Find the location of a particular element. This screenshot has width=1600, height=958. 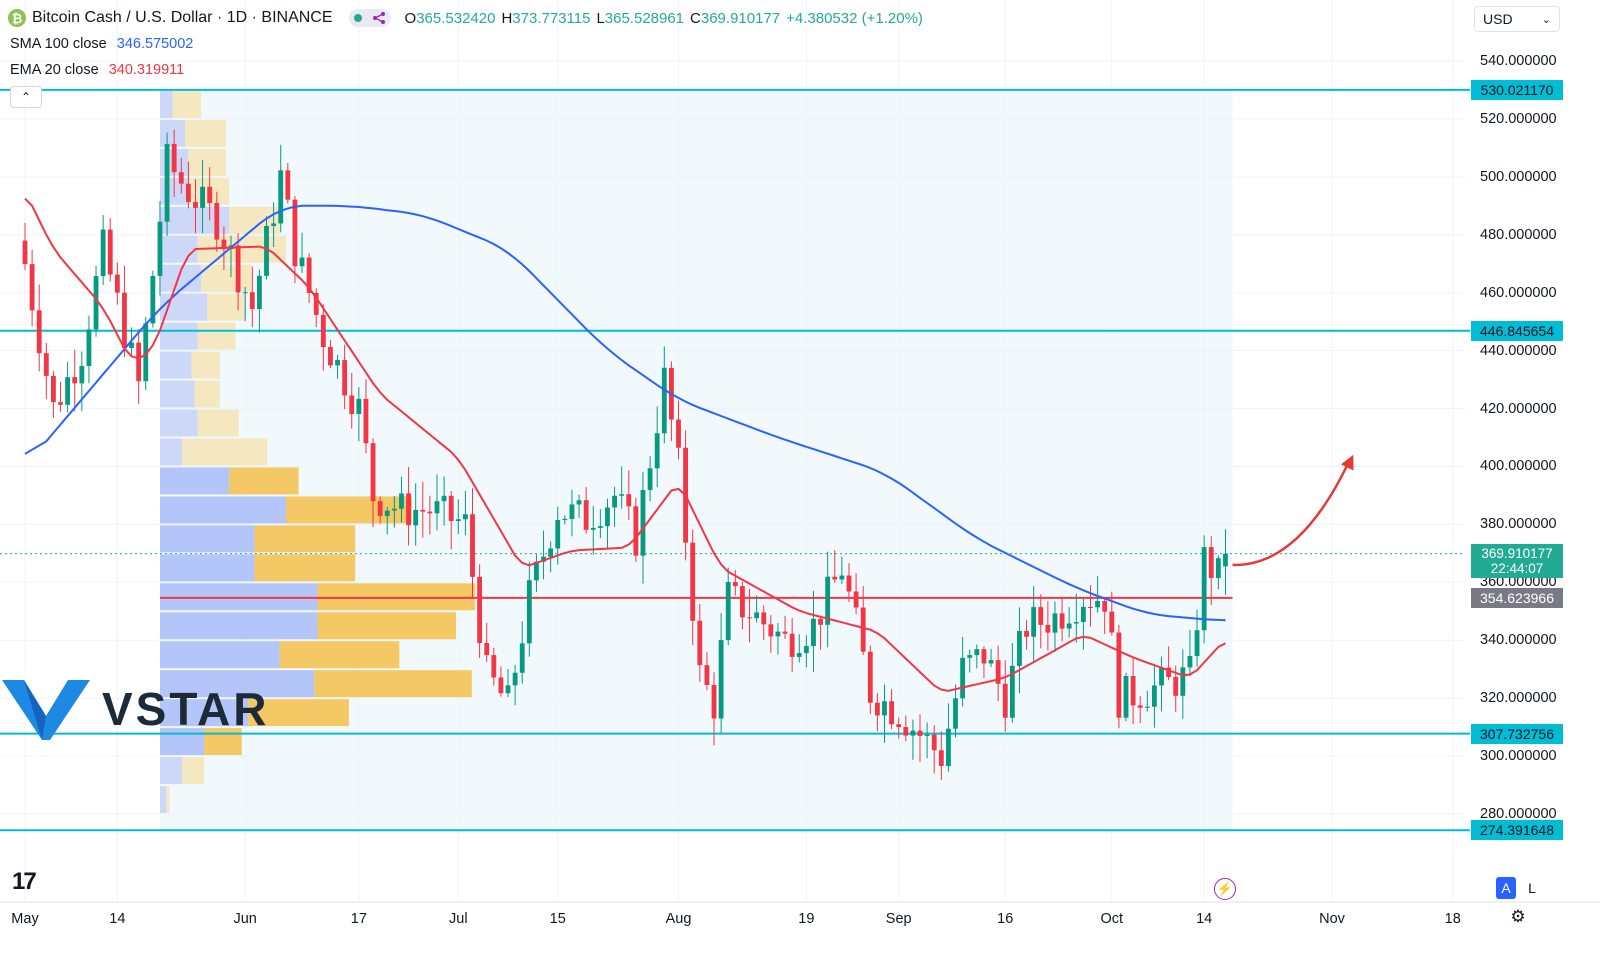

tradingview-logo-icon: 17 is located at coordinates (24, 881).